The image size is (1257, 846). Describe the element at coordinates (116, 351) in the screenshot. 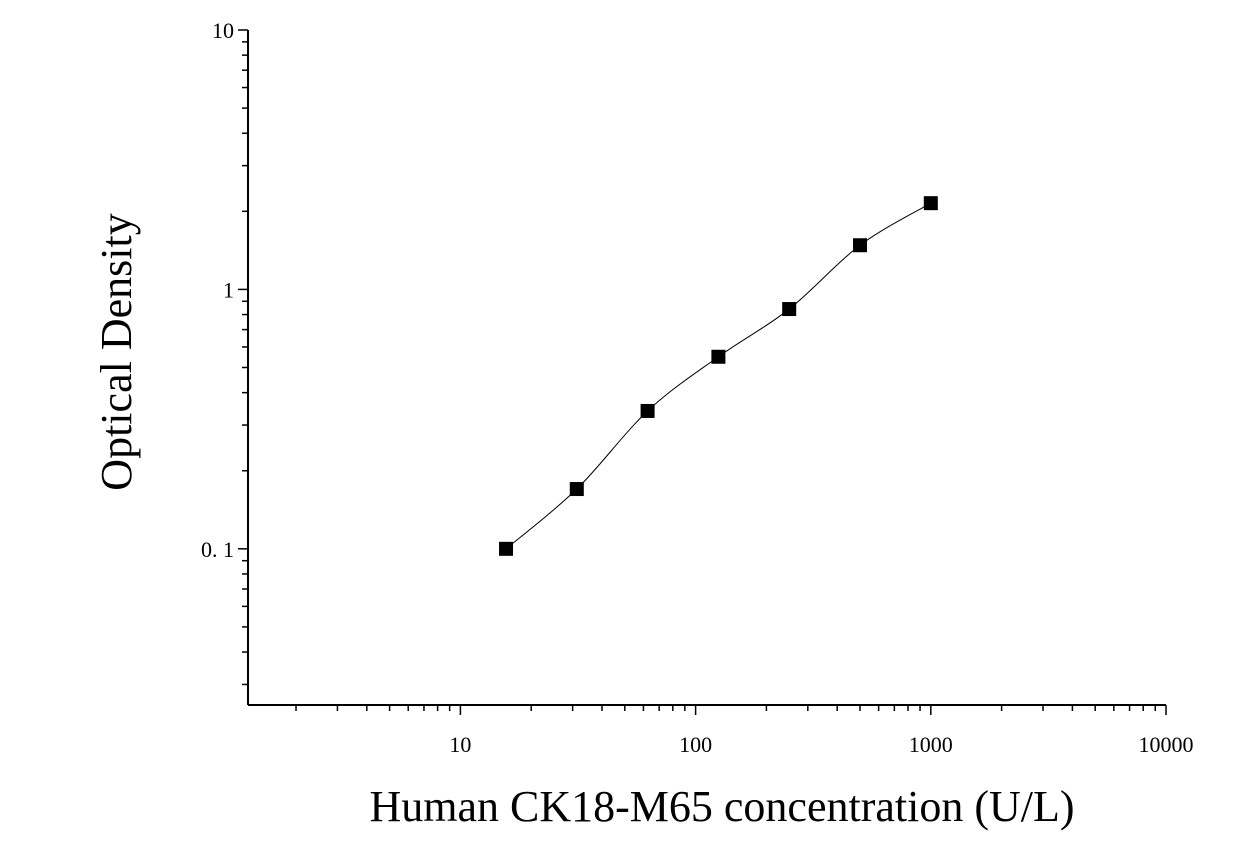

I see `y-axis-title: Optical Density` at that location.